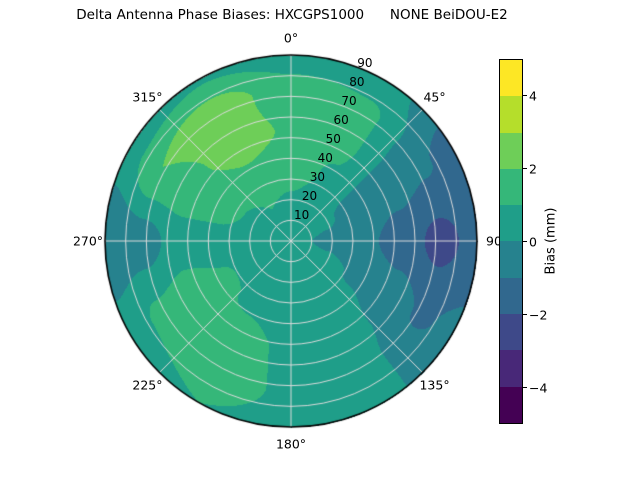 Image resolution: width=640 pixels, height=480 pixels. What do you see at coordinates (147, 385) in the screenshot?
I see `azimuth-tick-label: 225°` at bounding box center [147, 385].